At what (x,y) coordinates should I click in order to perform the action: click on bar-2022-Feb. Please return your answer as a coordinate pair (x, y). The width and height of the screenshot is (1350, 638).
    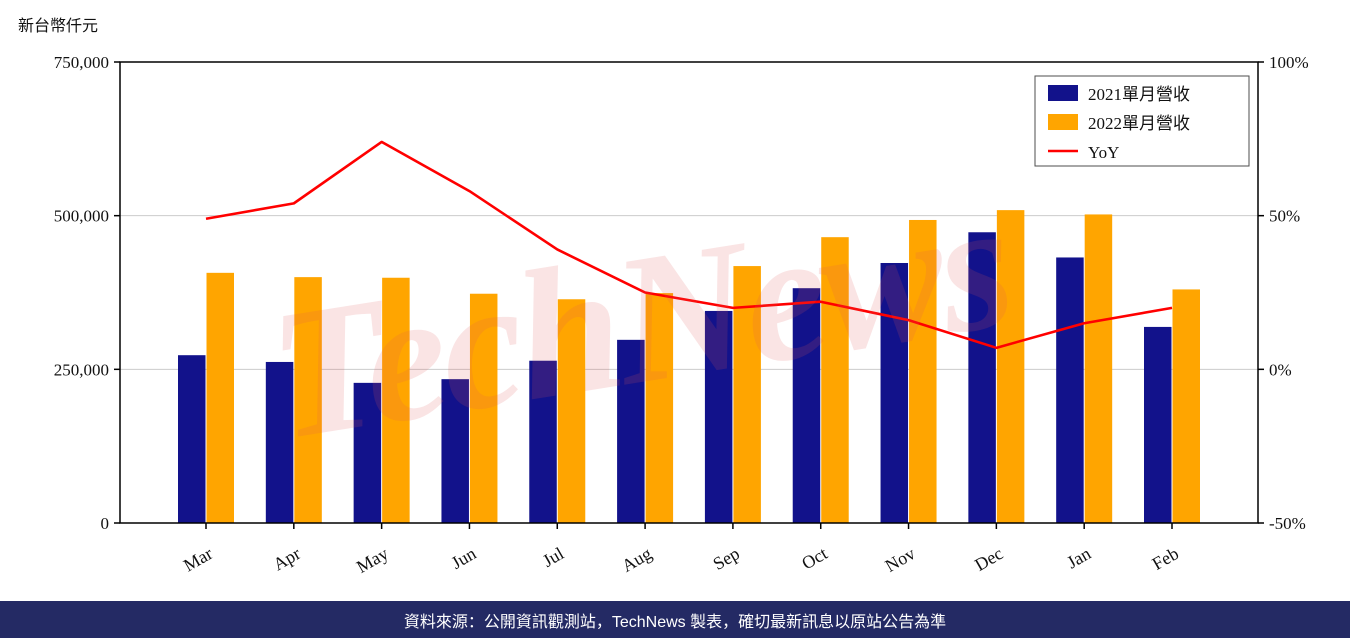
    Looking at the image, I should click on (1186, 406).